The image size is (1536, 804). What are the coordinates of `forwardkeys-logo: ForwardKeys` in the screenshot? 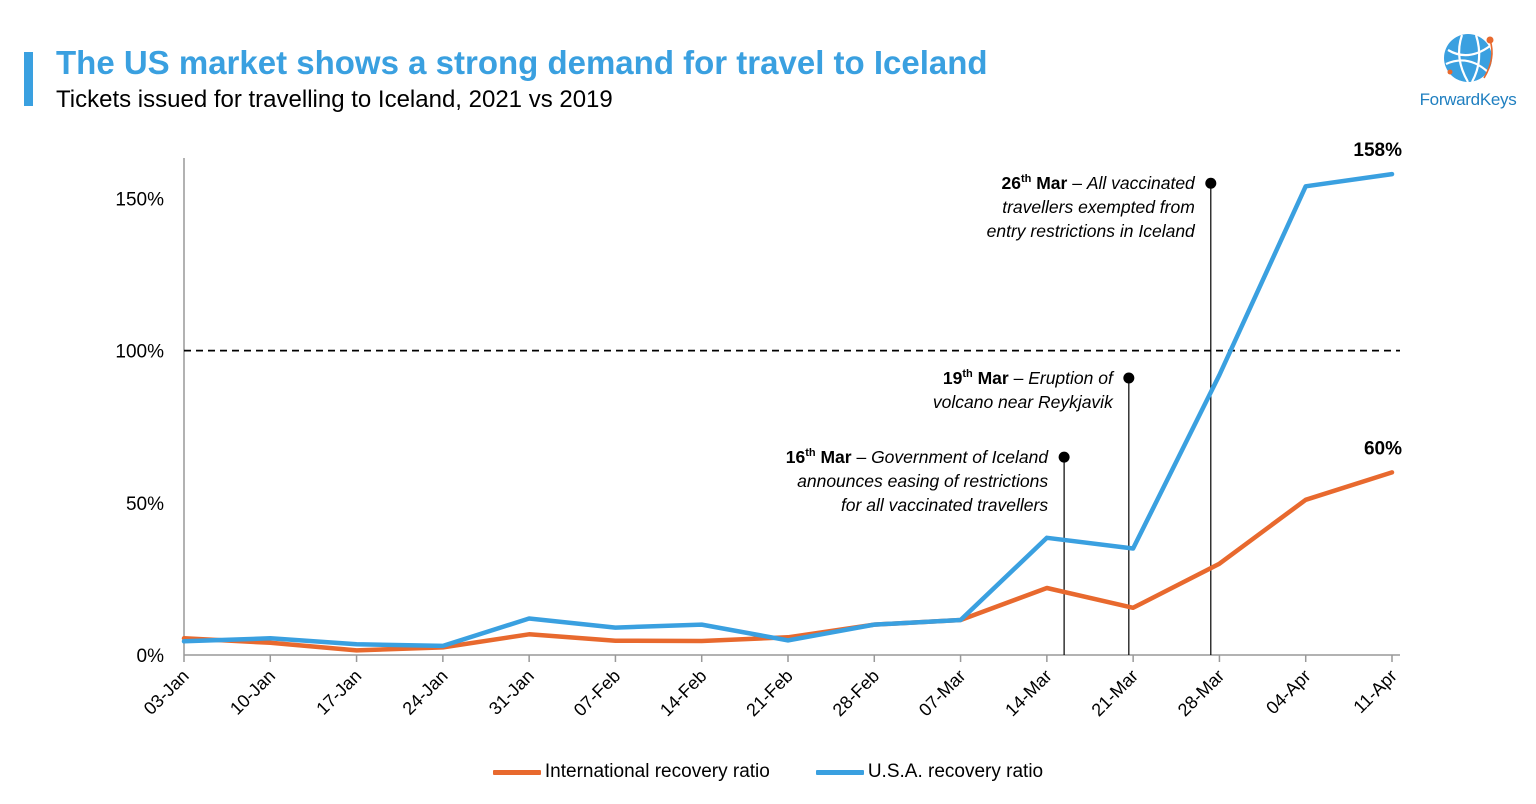 It's located at (1468, 76).